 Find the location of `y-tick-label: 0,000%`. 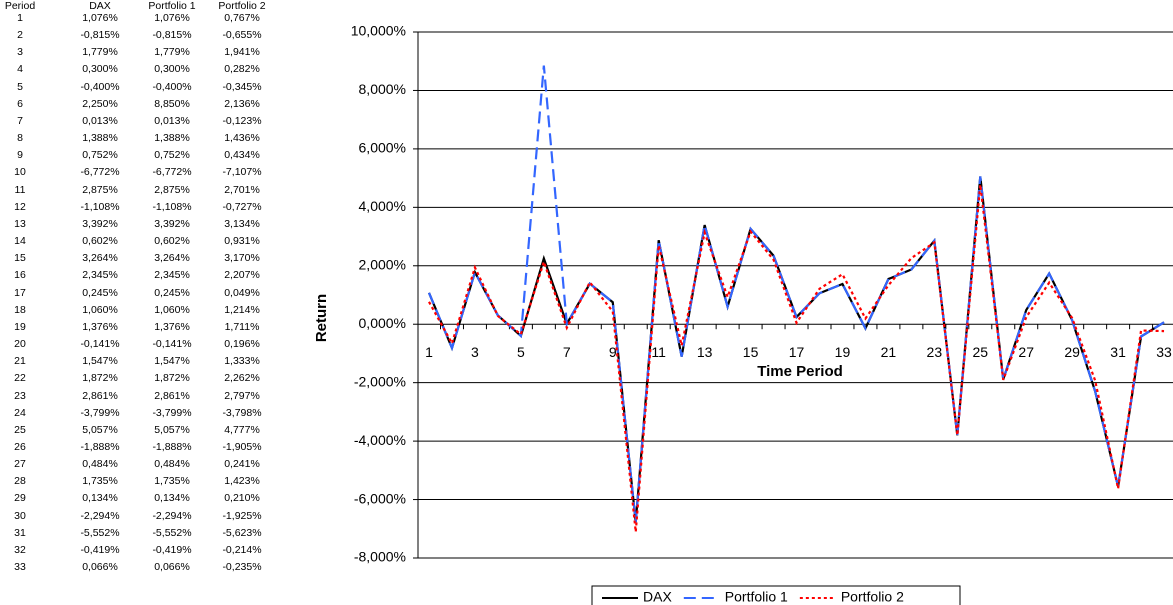

y-tick-label: 0,000% is located at coordinates (382, 323).